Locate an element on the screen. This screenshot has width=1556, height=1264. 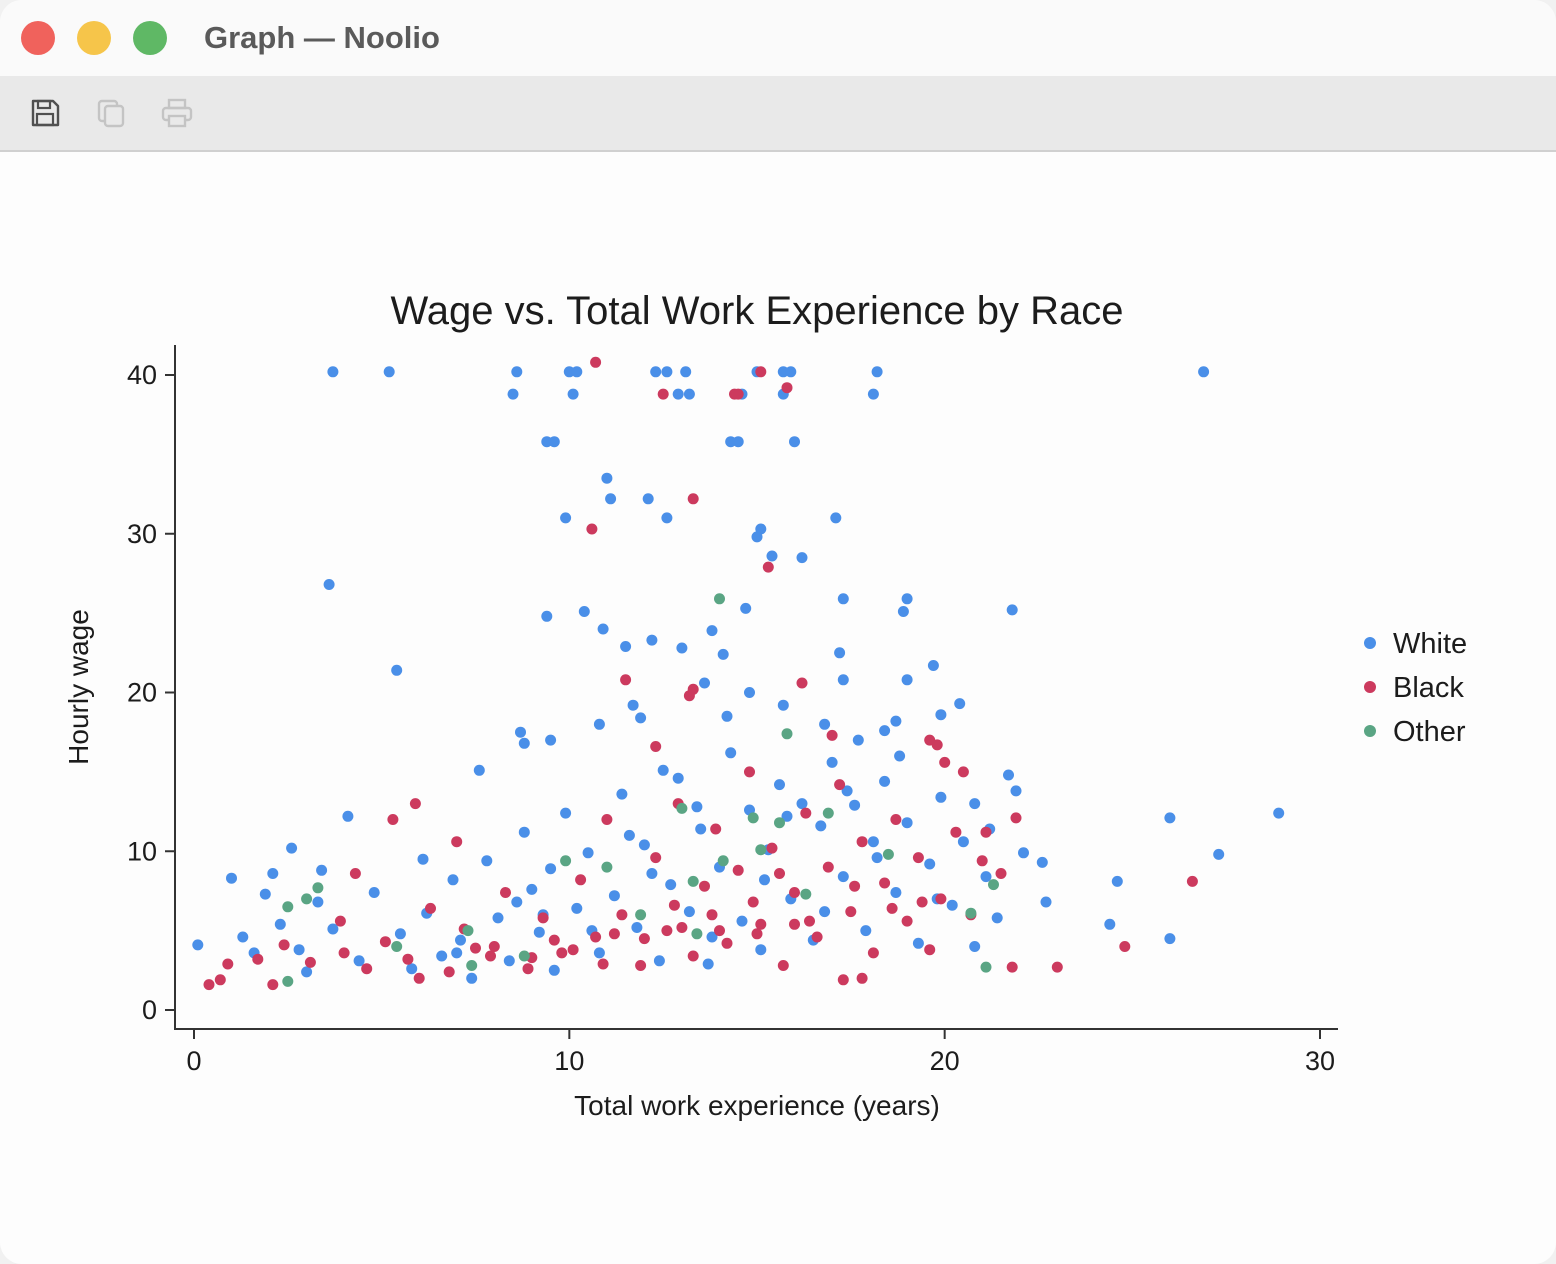
minimize-window-button is located at coordinates (94, 38).